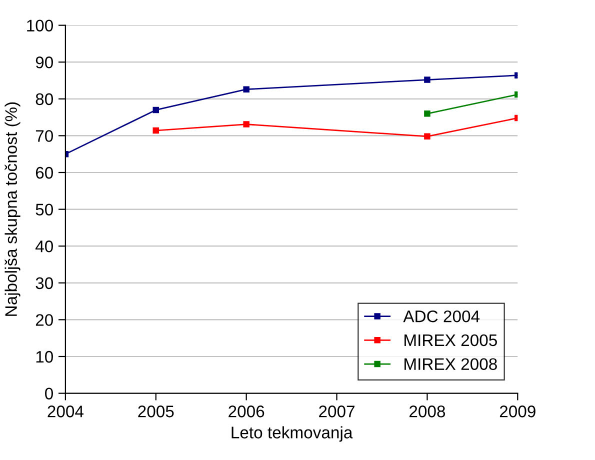 The width and height of the screenshot is (595, 460). What do you see at coordinates (44, 320) in the screenshot?
I see `y-tick-label: 20` at bounding box center [44, 320].